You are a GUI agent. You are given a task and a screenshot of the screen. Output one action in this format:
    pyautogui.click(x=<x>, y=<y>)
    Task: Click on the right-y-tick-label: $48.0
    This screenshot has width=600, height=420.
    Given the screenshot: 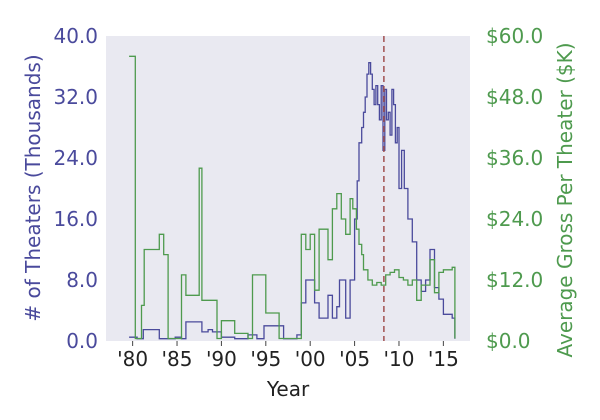 What is the action you would take?
    pyautogui.click(x=514, y=97)
    